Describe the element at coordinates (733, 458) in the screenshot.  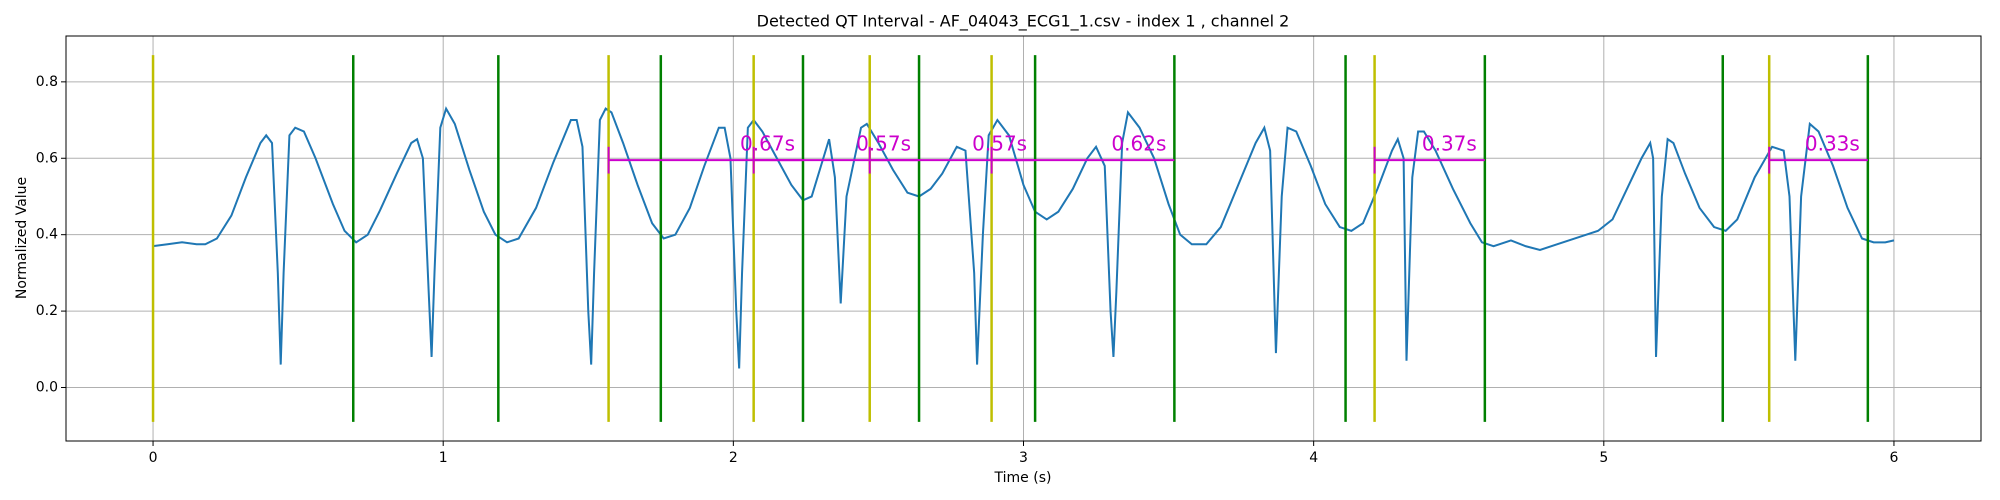
I see `x-tick-label: 2` at that location.